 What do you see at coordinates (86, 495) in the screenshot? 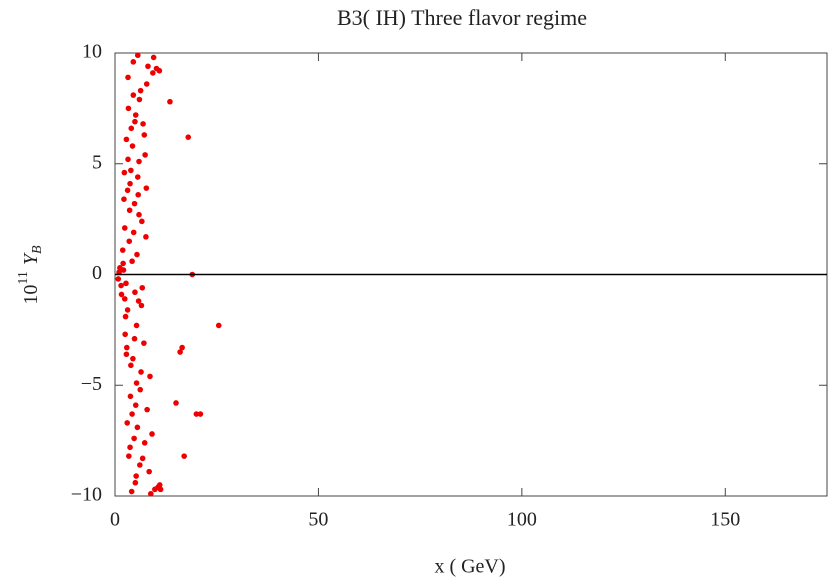
I see `y-tick-label: −10` at bounding box center [86, 495].